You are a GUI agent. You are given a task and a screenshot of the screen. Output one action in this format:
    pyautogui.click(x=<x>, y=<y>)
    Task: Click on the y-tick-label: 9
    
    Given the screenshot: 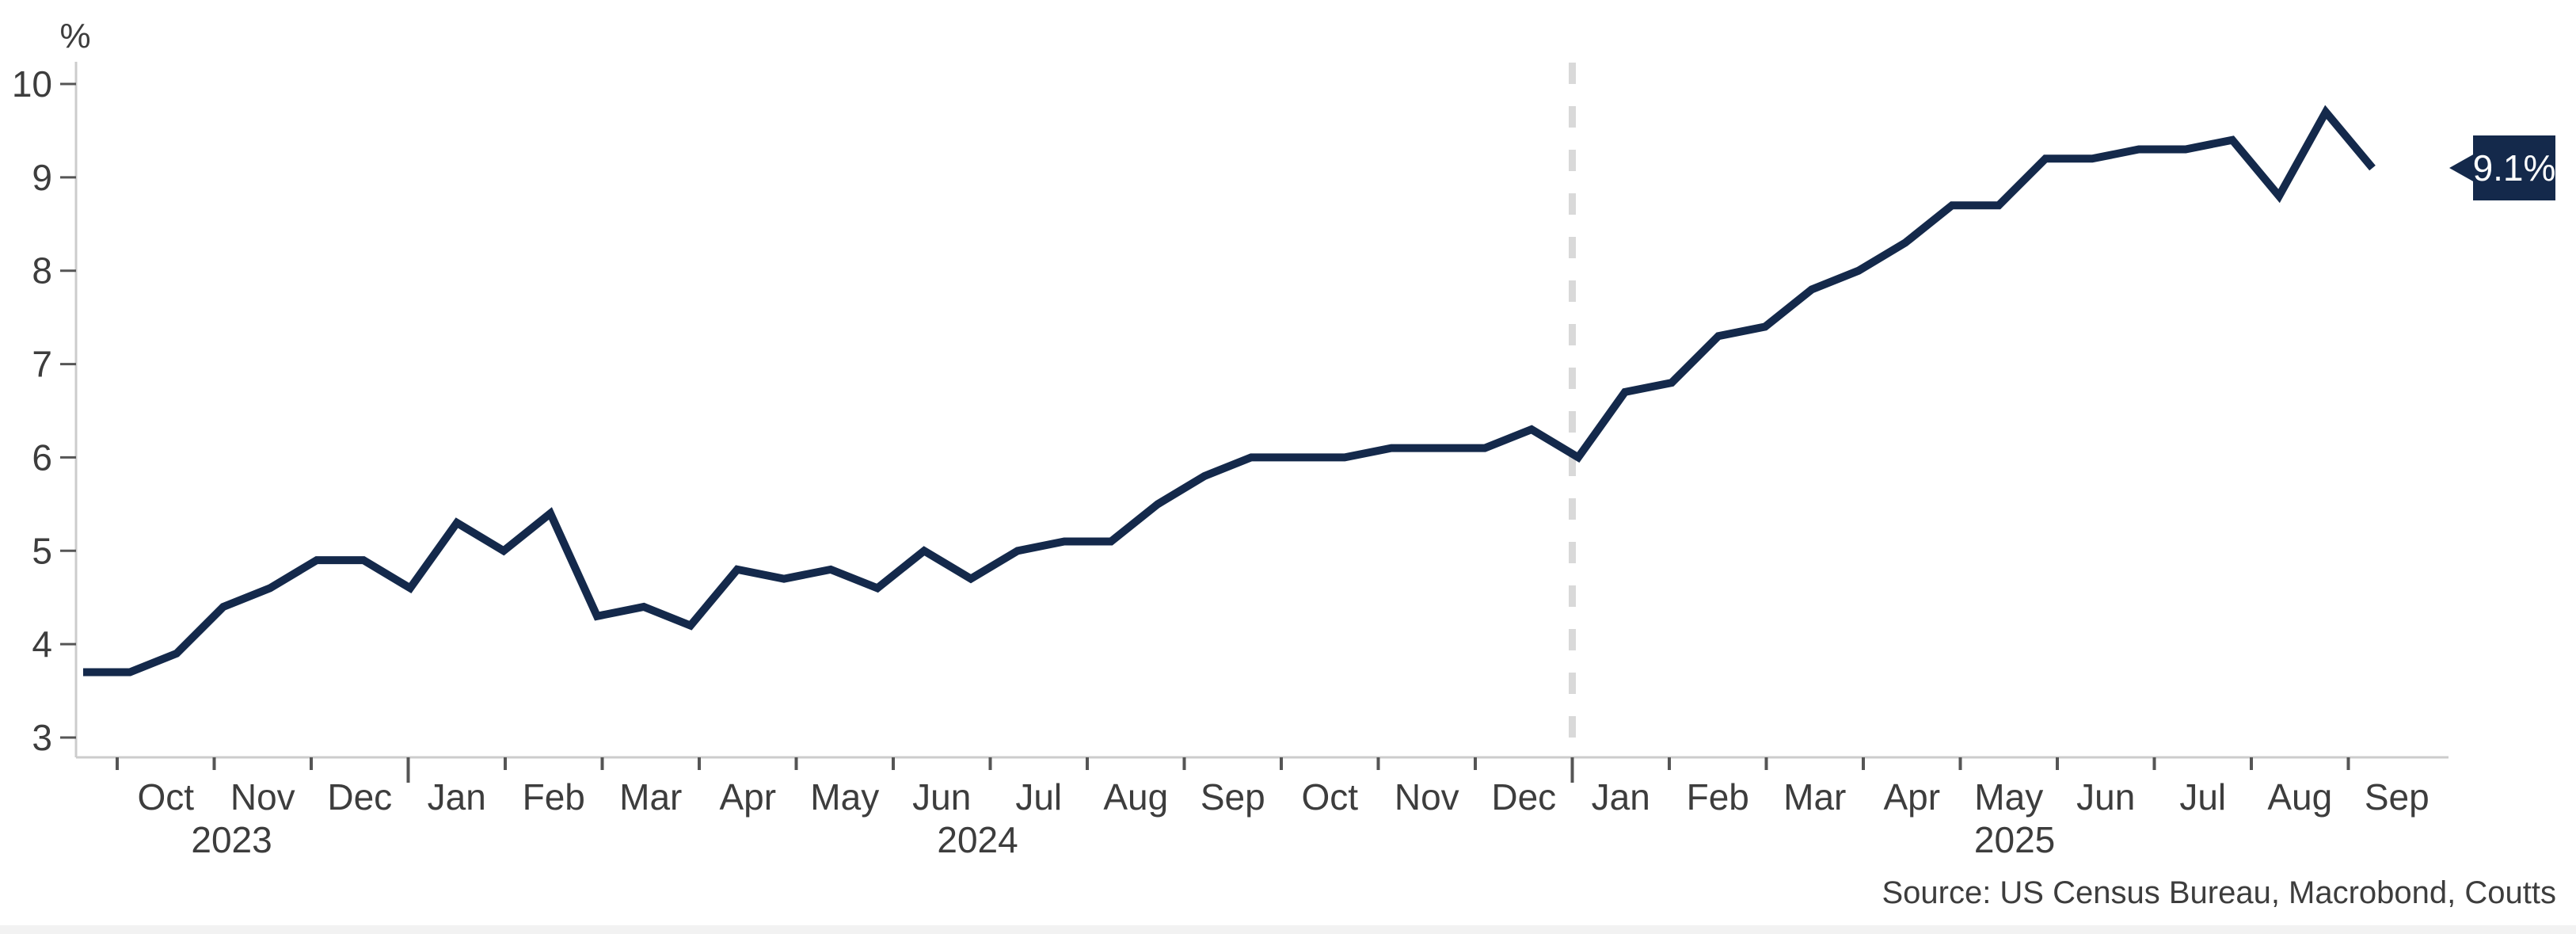 What is the action you would take?
    pyautogui.click(x=42, y=177)
    